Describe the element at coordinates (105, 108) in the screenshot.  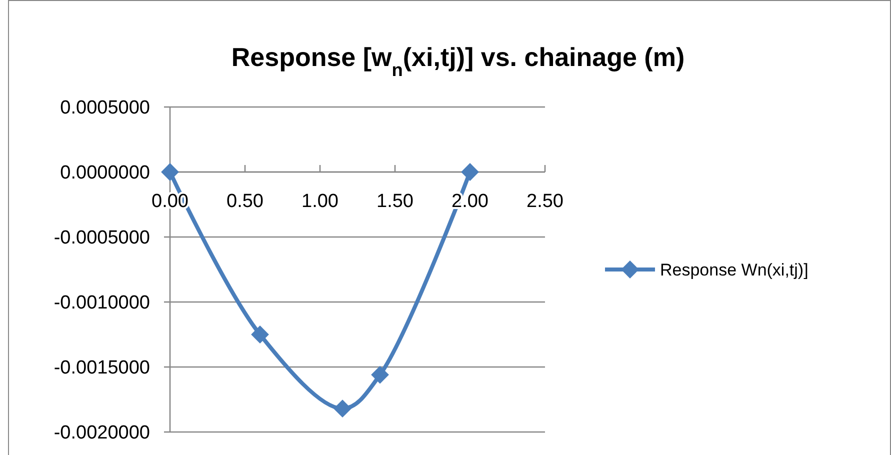
I see `y-tick-label: 0.0005000` at that location.